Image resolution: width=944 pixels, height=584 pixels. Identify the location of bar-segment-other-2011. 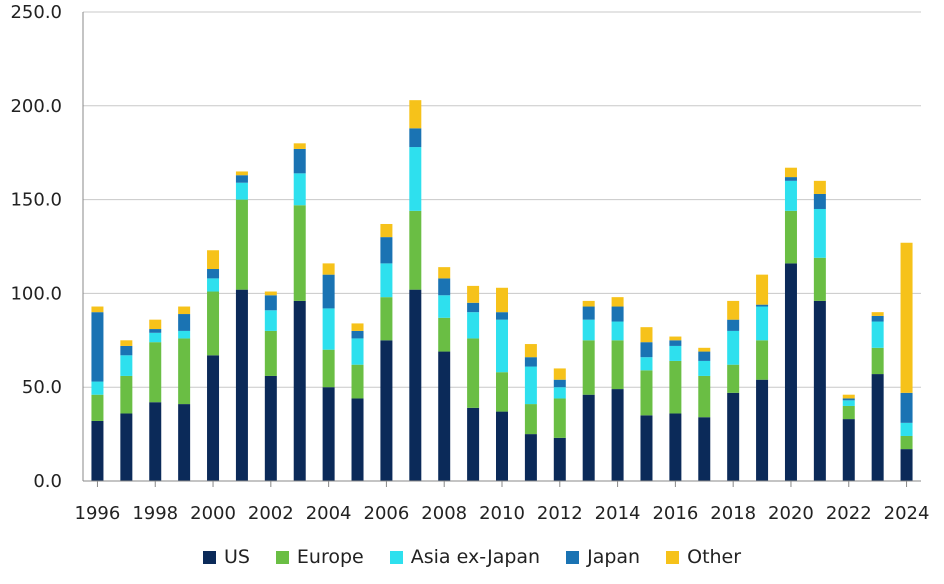
(530, 351).